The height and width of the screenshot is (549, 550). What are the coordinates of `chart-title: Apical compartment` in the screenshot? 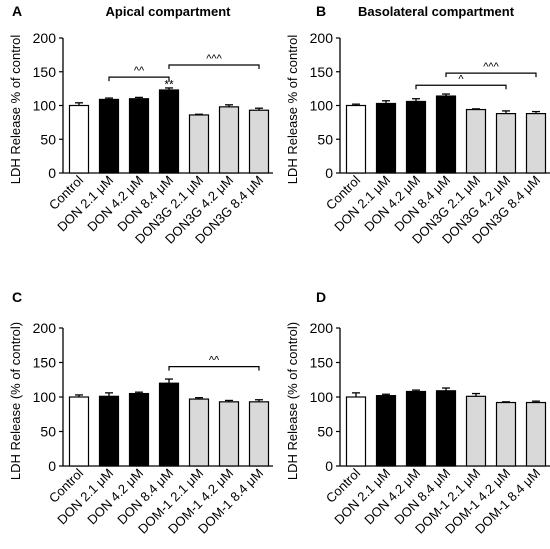 It's located at (169, 11).